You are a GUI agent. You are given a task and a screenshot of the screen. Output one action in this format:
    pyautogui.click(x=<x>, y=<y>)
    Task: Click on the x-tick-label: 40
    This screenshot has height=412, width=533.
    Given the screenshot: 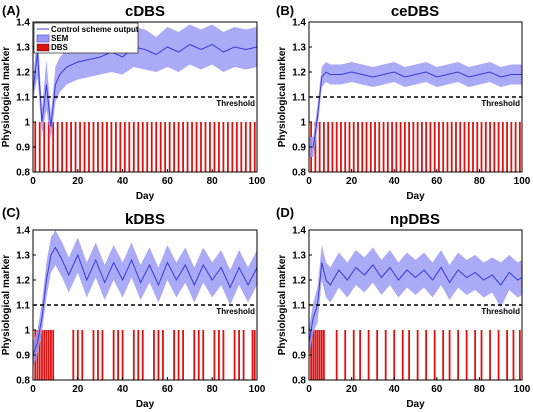 What is the action you would take?
    pyautogui.click(x=123, y=181)
    